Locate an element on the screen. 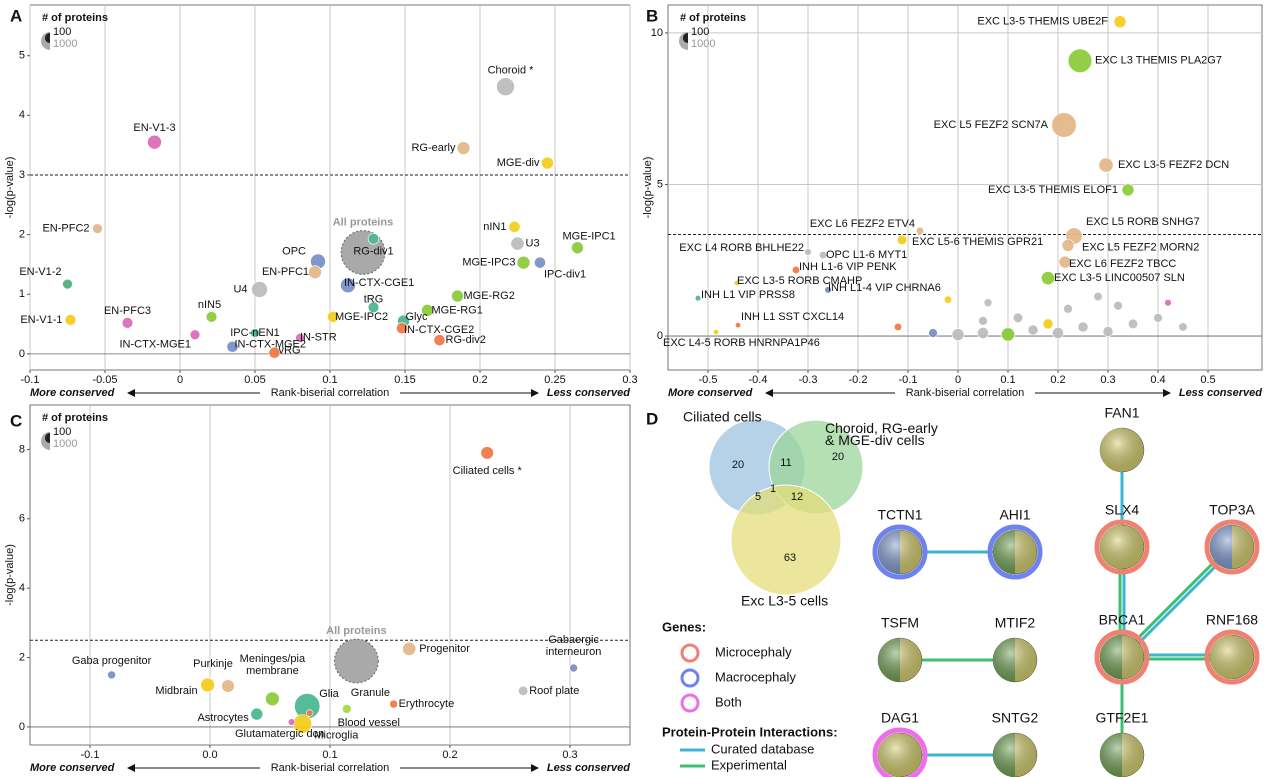  gene-label: BRCA1 is located at coordinates (1122, 620).